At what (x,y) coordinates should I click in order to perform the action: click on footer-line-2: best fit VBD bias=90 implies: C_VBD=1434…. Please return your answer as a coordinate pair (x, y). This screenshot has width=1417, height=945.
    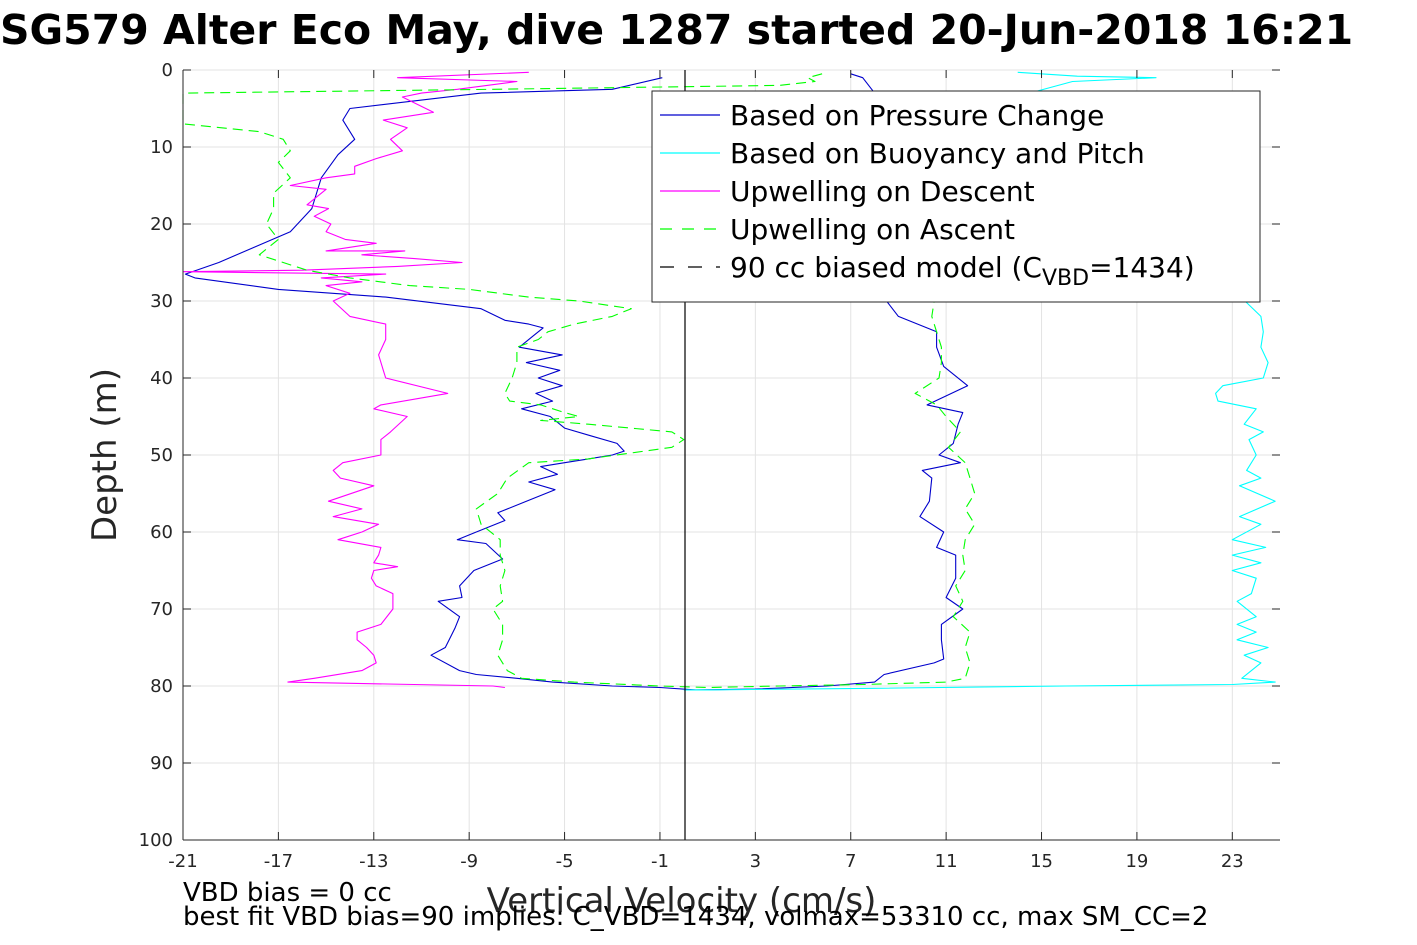
    Looking at the image, I should click on (696, 917).